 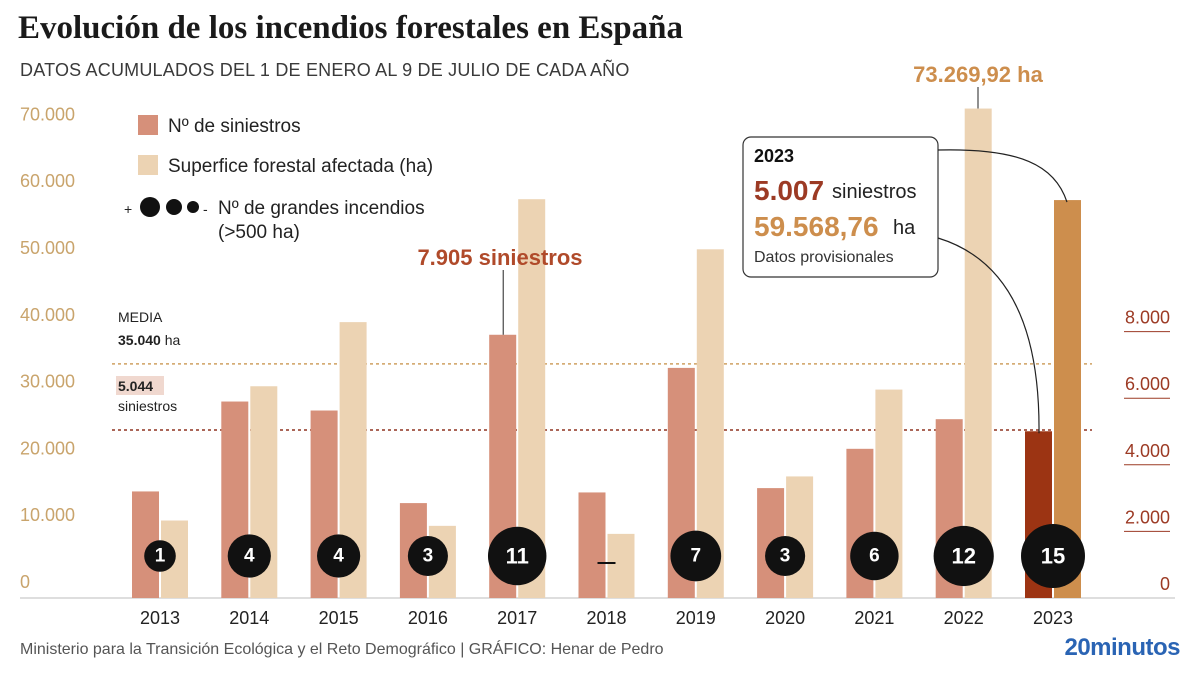 What do you see at coordinates (1147, 384) in the screenshot?
I see `right-axis-tick-label: 6.000` at bounding box center [1147, 384].